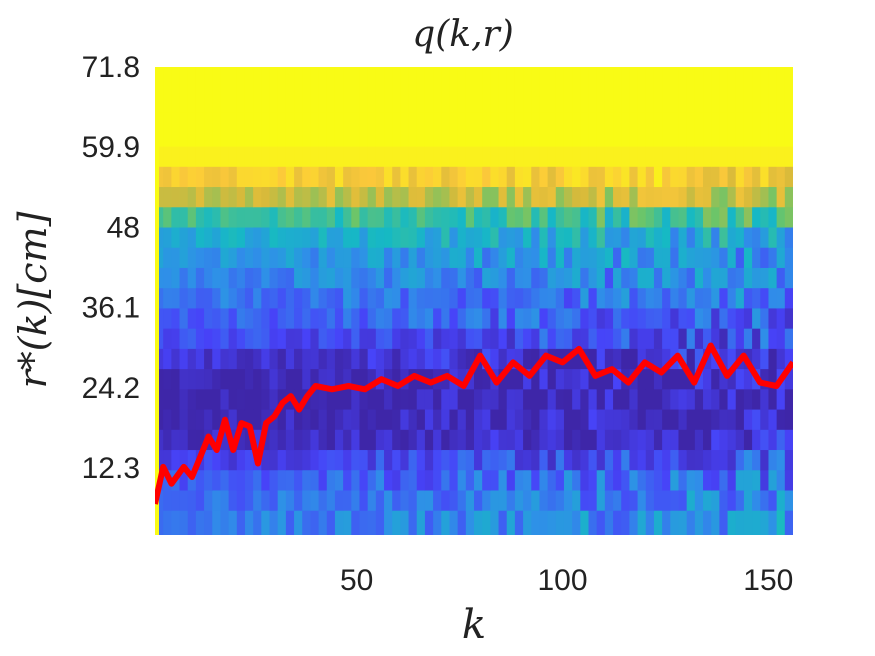 The height and width of the screenshot is (656, 875). Describe the element at coordinates (111, 468) in the screenshot. I see `y-tick-label: 12.3` at that location.